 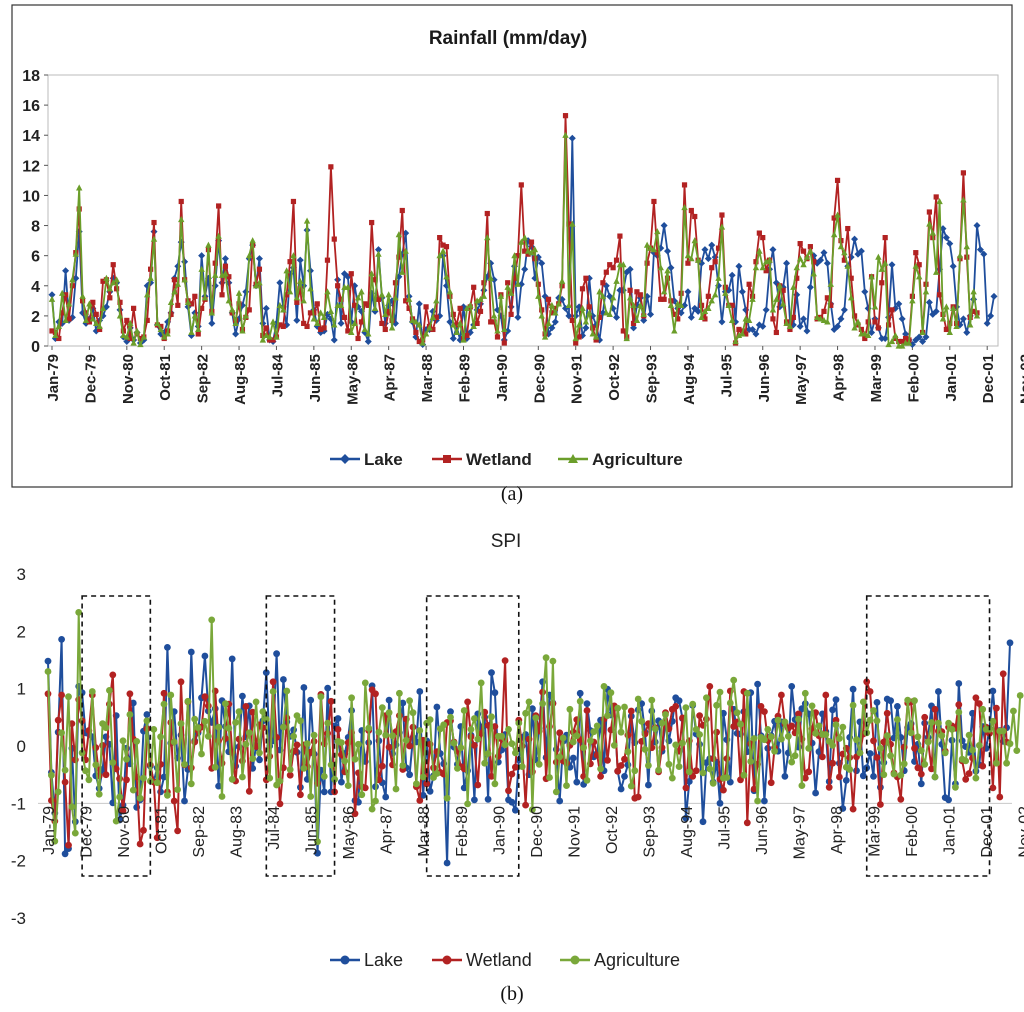 I want to click on rainfall-x-tick-label: Jul-84, so click(x=277, y=375).